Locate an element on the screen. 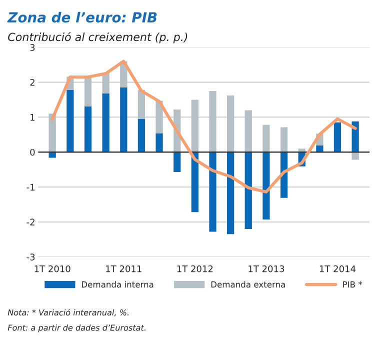 This screenshot has width=381, height=338. x-tick-label: 1T 2014 is located at coordinates (338, 268).